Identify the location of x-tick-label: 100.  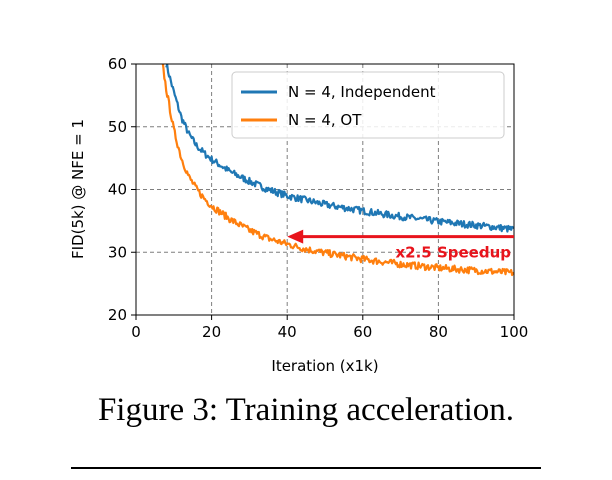
(514, 332).